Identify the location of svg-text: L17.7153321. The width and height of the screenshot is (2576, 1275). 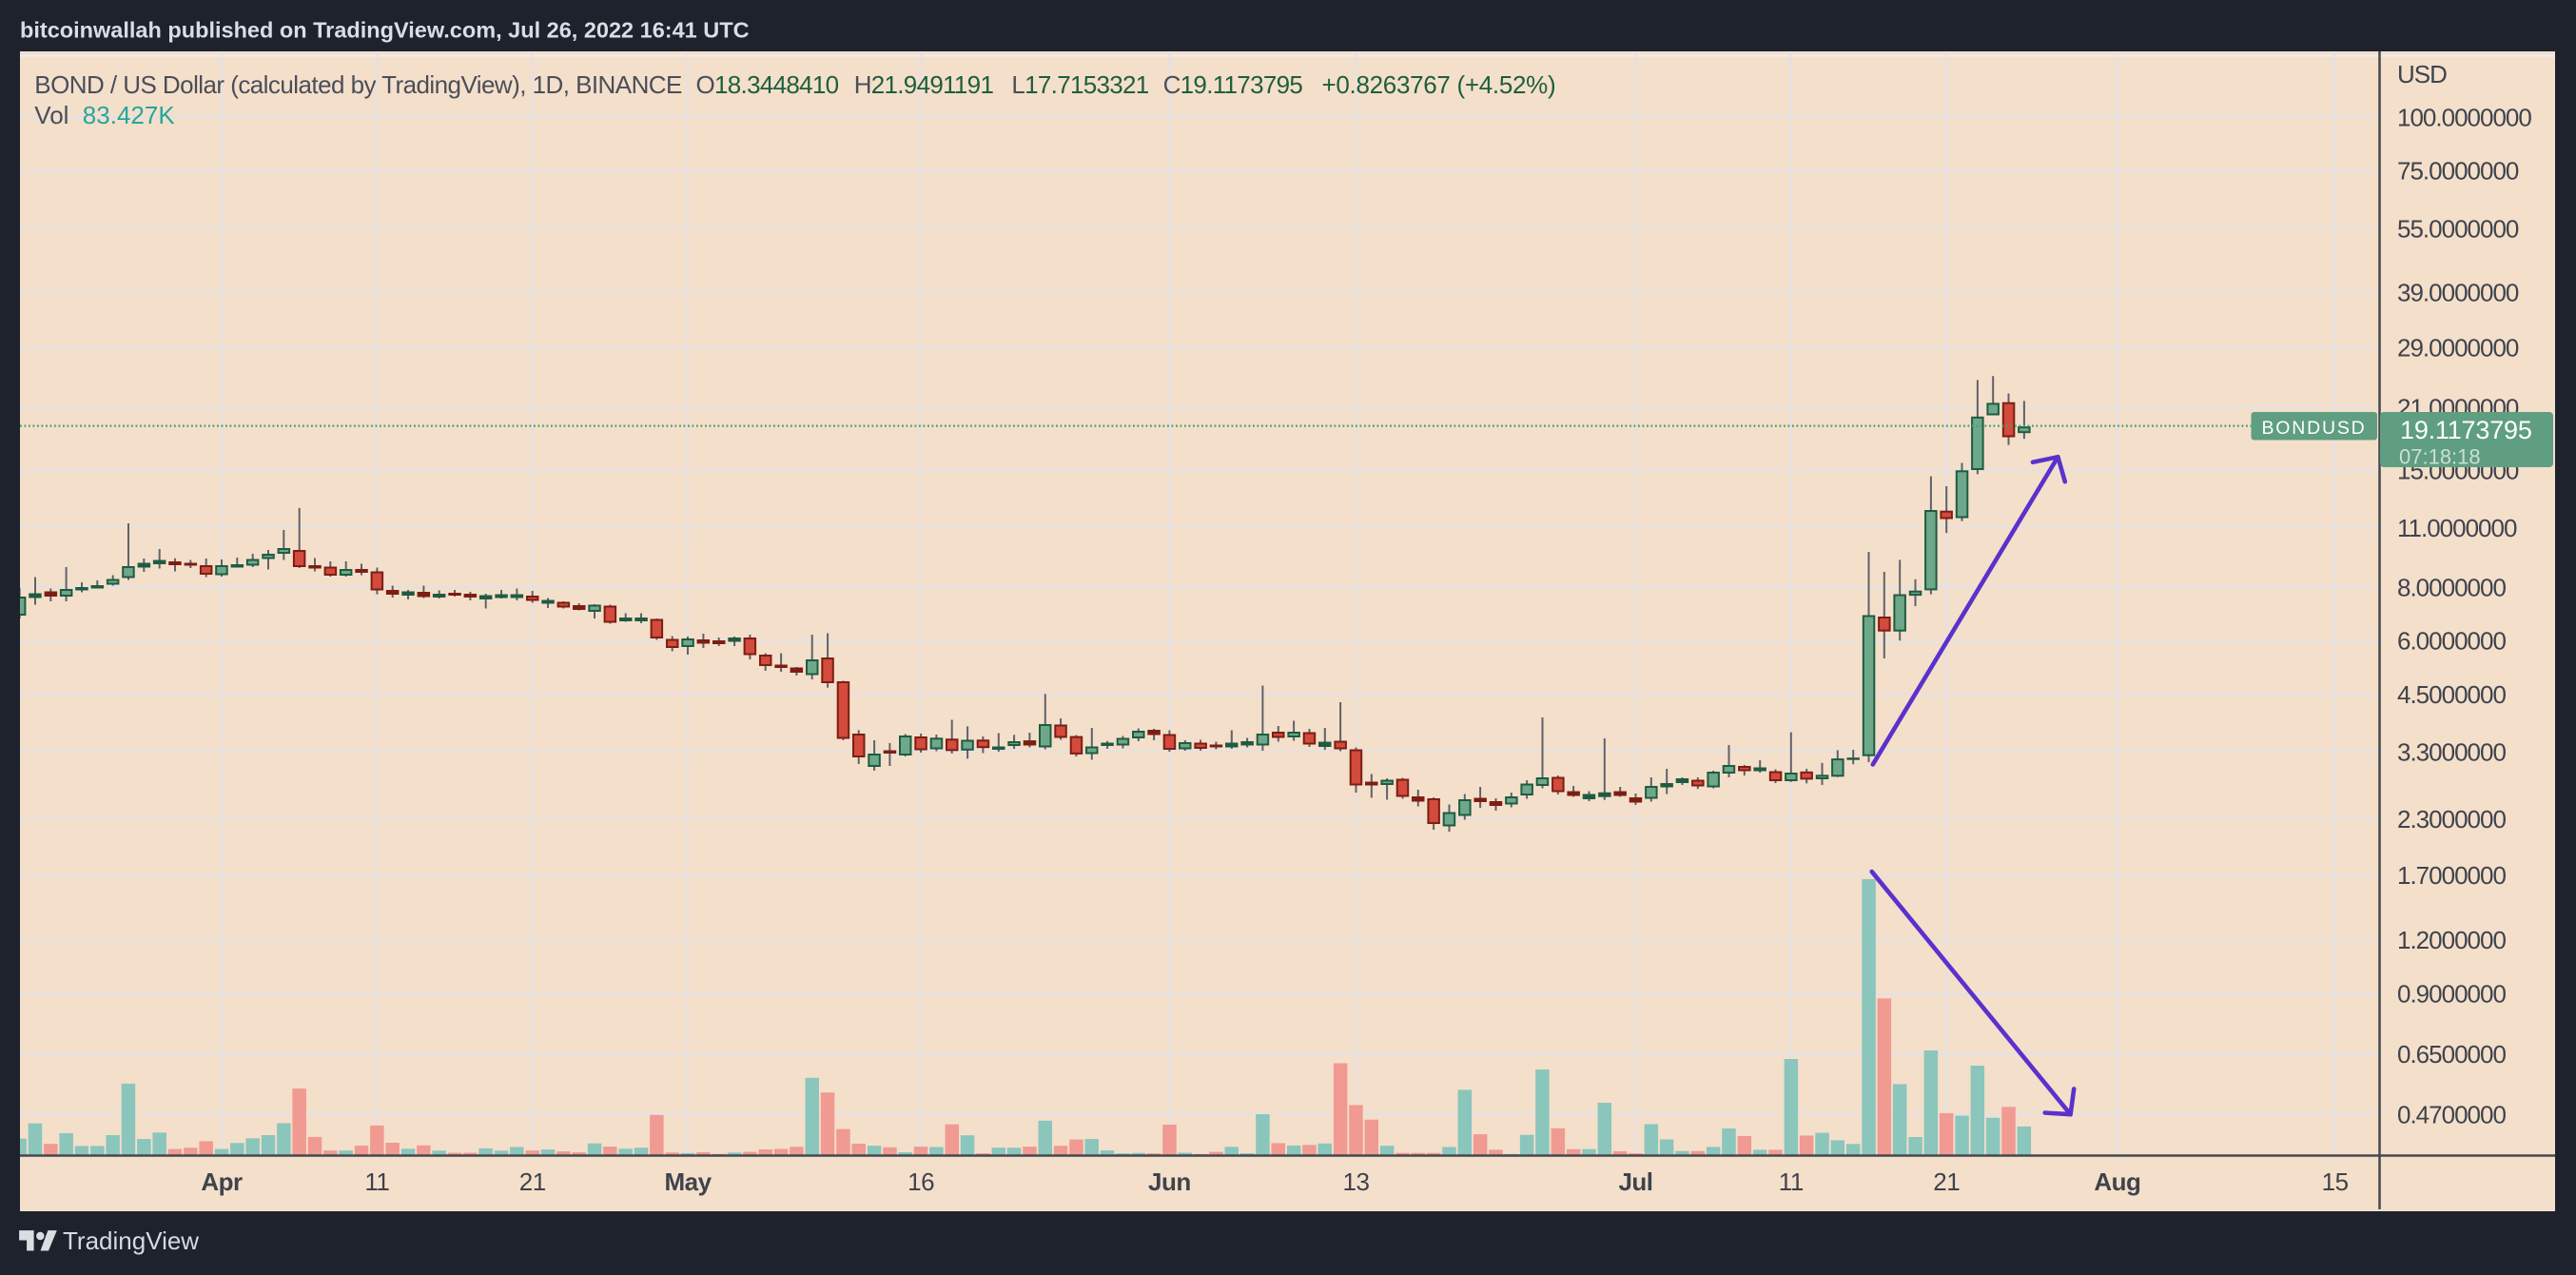
(1079, 84).